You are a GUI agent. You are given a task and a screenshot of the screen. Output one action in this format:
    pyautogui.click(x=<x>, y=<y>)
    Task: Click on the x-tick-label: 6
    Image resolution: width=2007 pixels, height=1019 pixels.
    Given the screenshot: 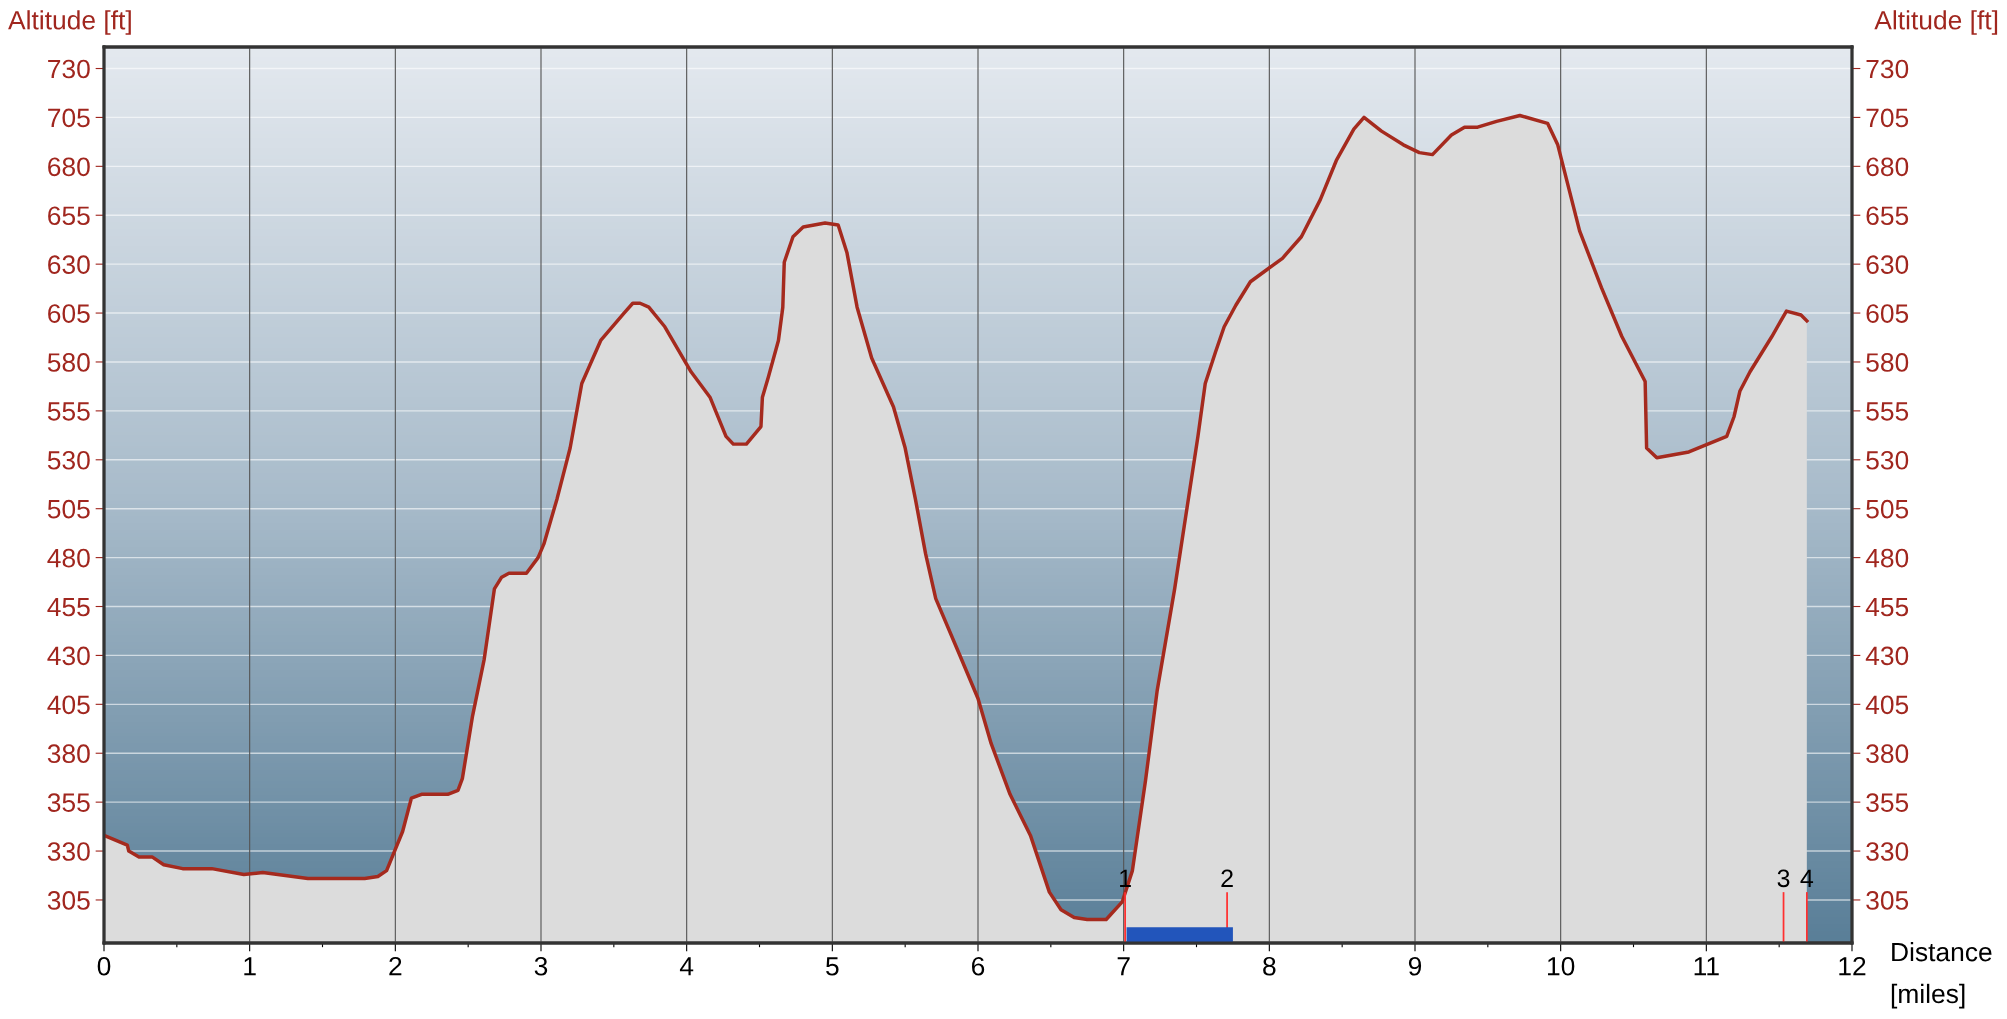 What is the action you would take?
    pyautogui.click(x=978, y=966)
    